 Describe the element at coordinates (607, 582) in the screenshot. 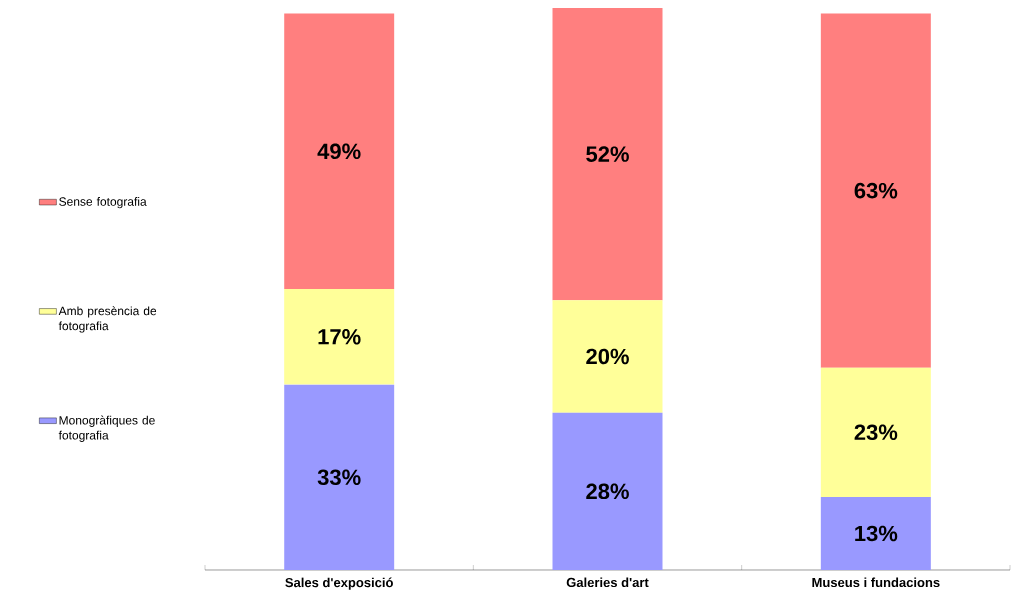

I see `x-tick-label: Galeries d'art` at that location.